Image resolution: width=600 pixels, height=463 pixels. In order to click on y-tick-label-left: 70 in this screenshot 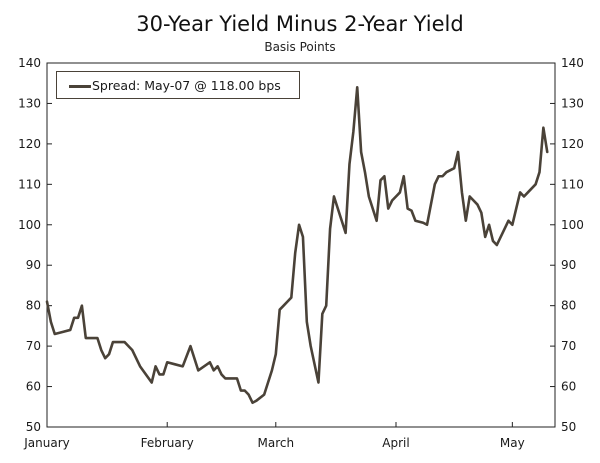, I will do `click(33, 346)`.